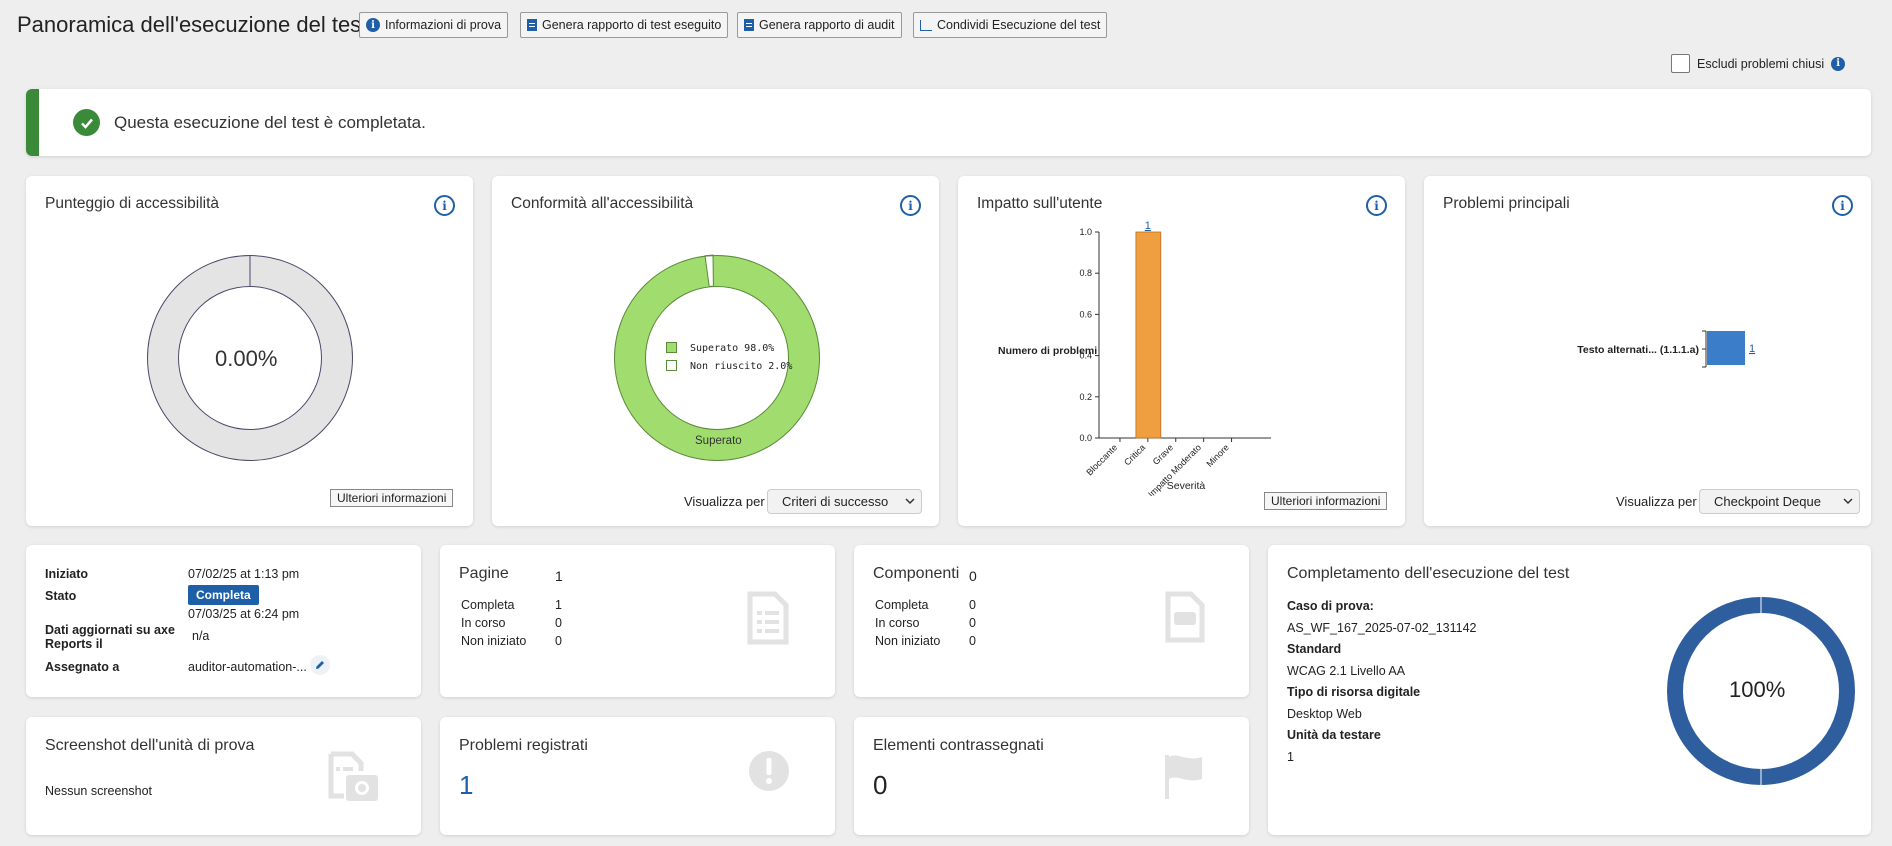 The height and width of the screenshot is (846, 1892). I want to click on started-label: Iniziato, so click(67, 574).